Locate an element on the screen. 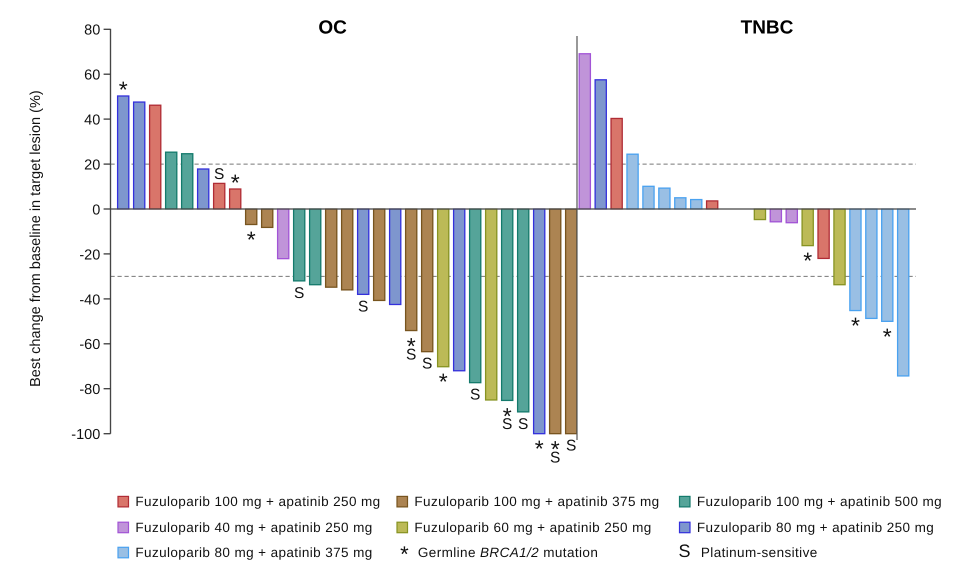  svg-text: -60 is located at coordinates (89, 345).